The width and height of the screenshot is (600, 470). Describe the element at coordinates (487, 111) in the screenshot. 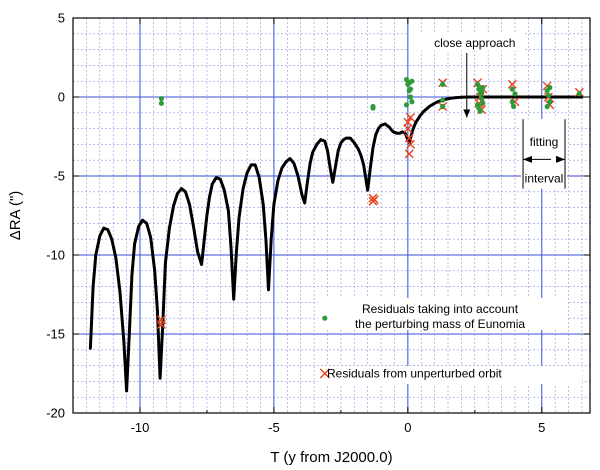

I see `annotations: close approach fitting interval` at that location.